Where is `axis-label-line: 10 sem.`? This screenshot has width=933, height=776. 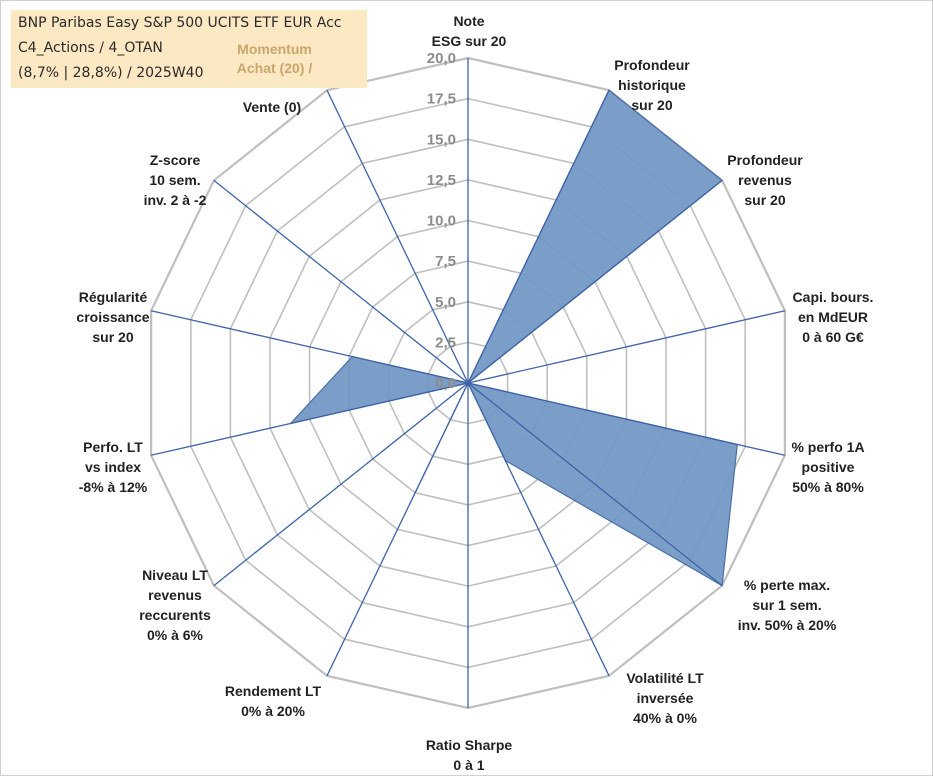
axis-label-line: 10 sem. is located at coordinates (174, 180).